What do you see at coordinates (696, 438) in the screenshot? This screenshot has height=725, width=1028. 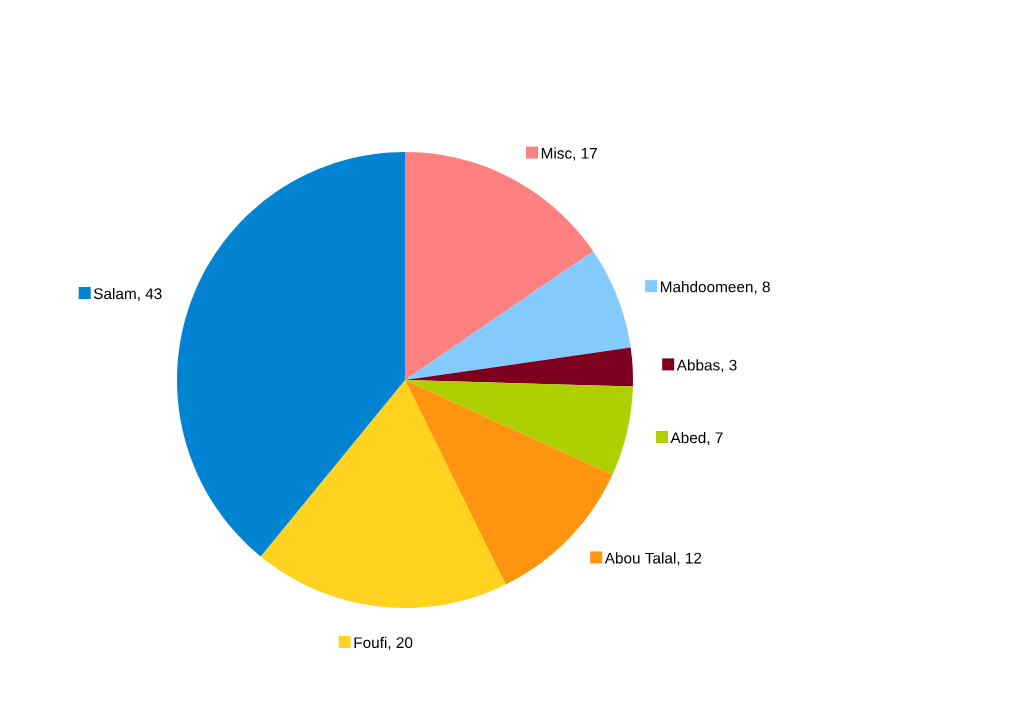 I see `legend-label: Abed, 7` at bounding box center [696, 438].